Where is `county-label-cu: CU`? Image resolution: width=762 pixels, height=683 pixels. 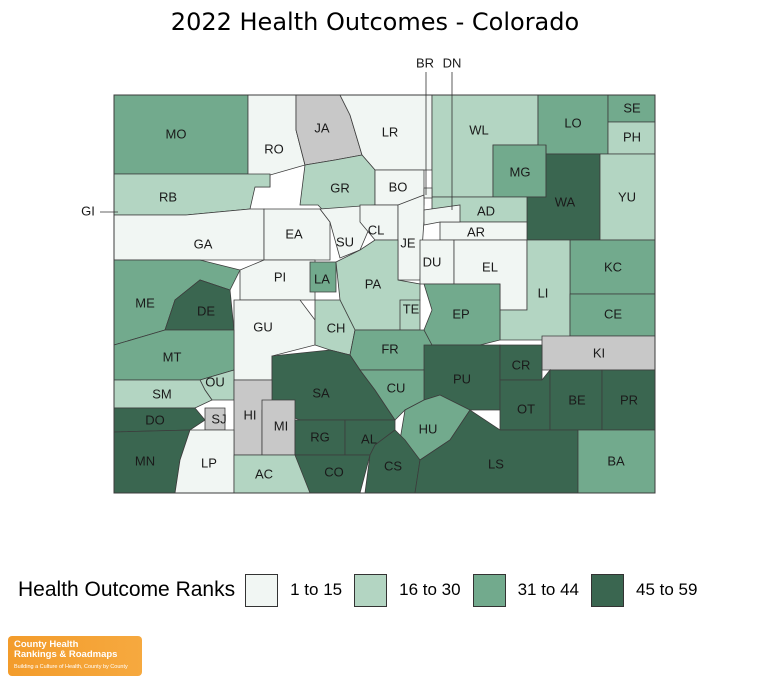 county-label-cu: CU is located at coordinates (396, 387).